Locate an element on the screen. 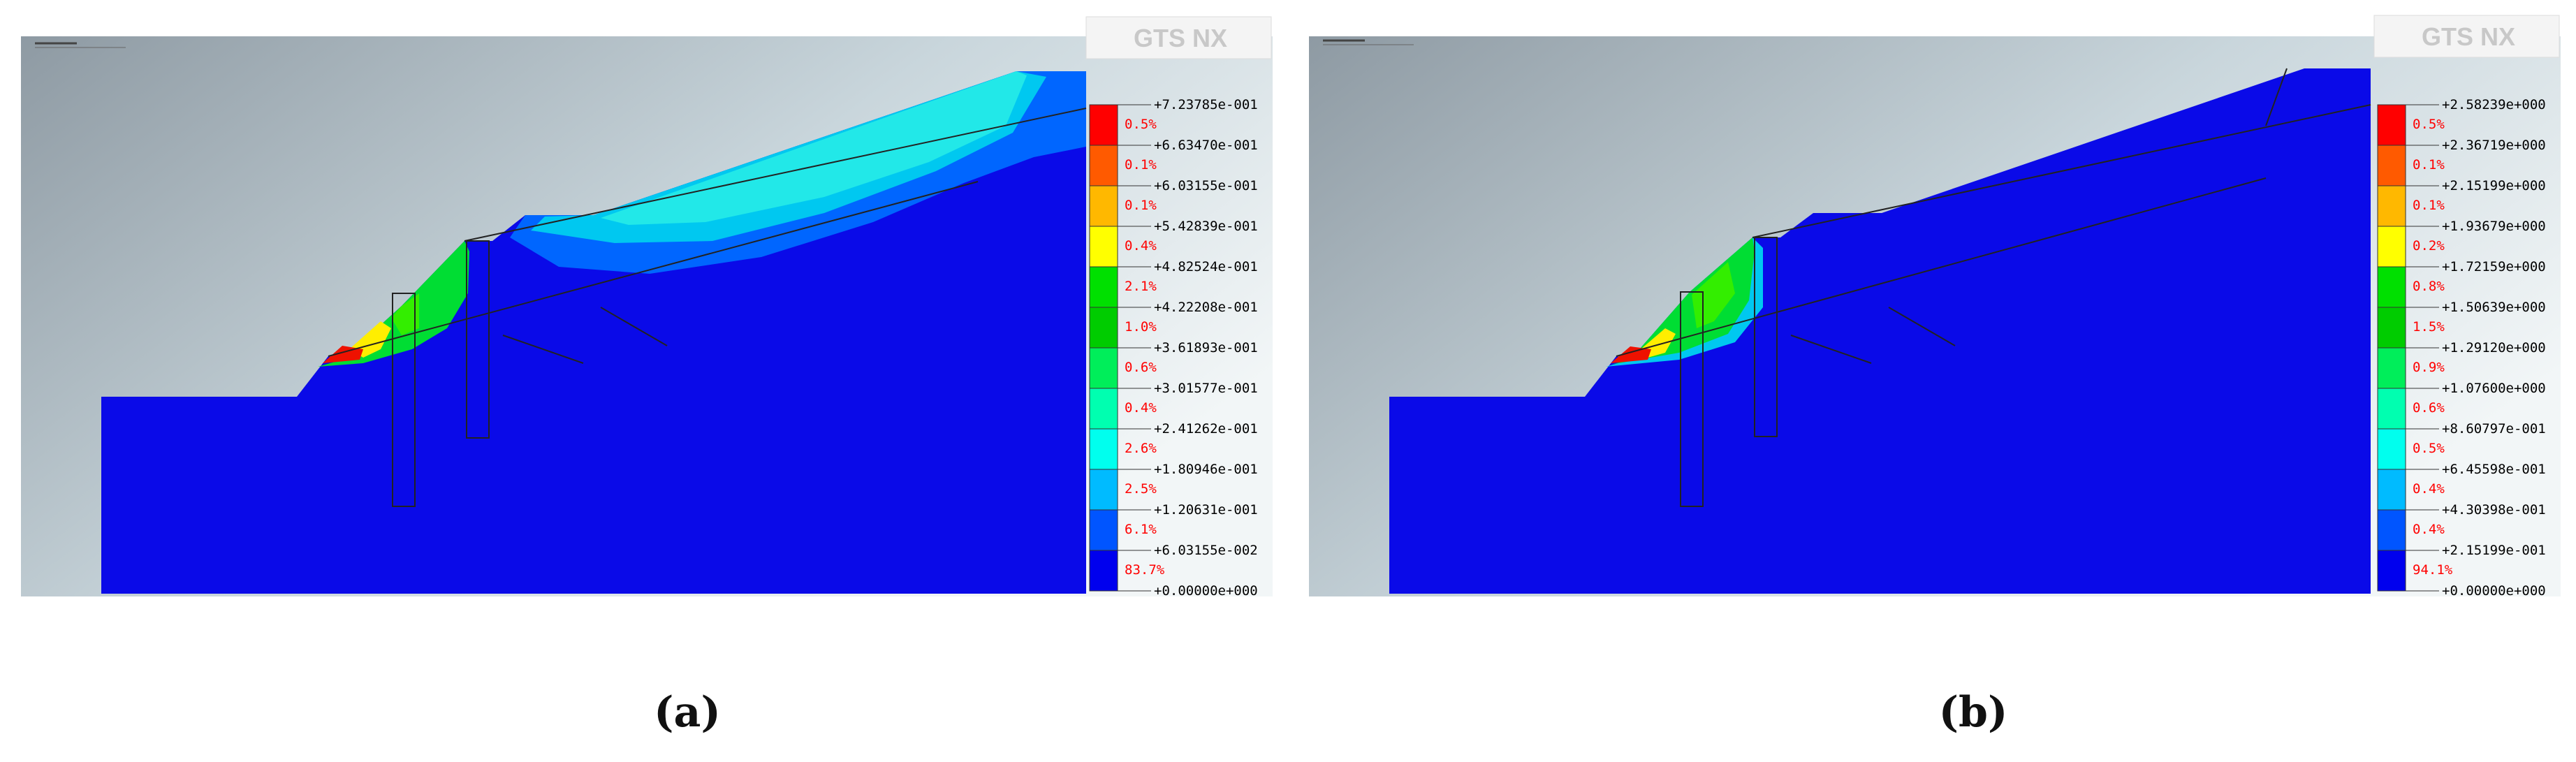 Image resolution: width=2576 pixels, height=762 pixels. legend-value: +2.36719e+000 is located at coordinates (2494, 145).